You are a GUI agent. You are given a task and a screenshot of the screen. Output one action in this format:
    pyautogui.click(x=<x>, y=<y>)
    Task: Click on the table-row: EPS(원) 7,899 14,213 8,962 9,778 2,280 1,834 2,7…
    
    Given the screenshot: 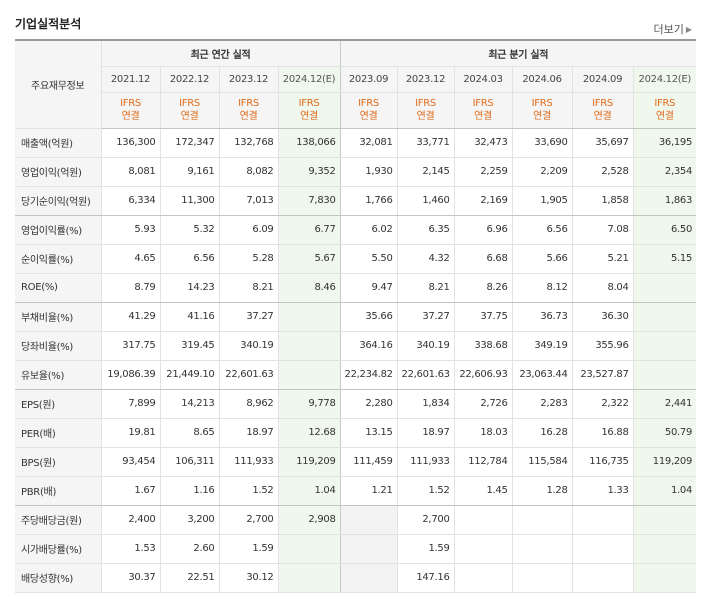 What is the action you would take?
    pyautogui.click(x=356, y=404)
    